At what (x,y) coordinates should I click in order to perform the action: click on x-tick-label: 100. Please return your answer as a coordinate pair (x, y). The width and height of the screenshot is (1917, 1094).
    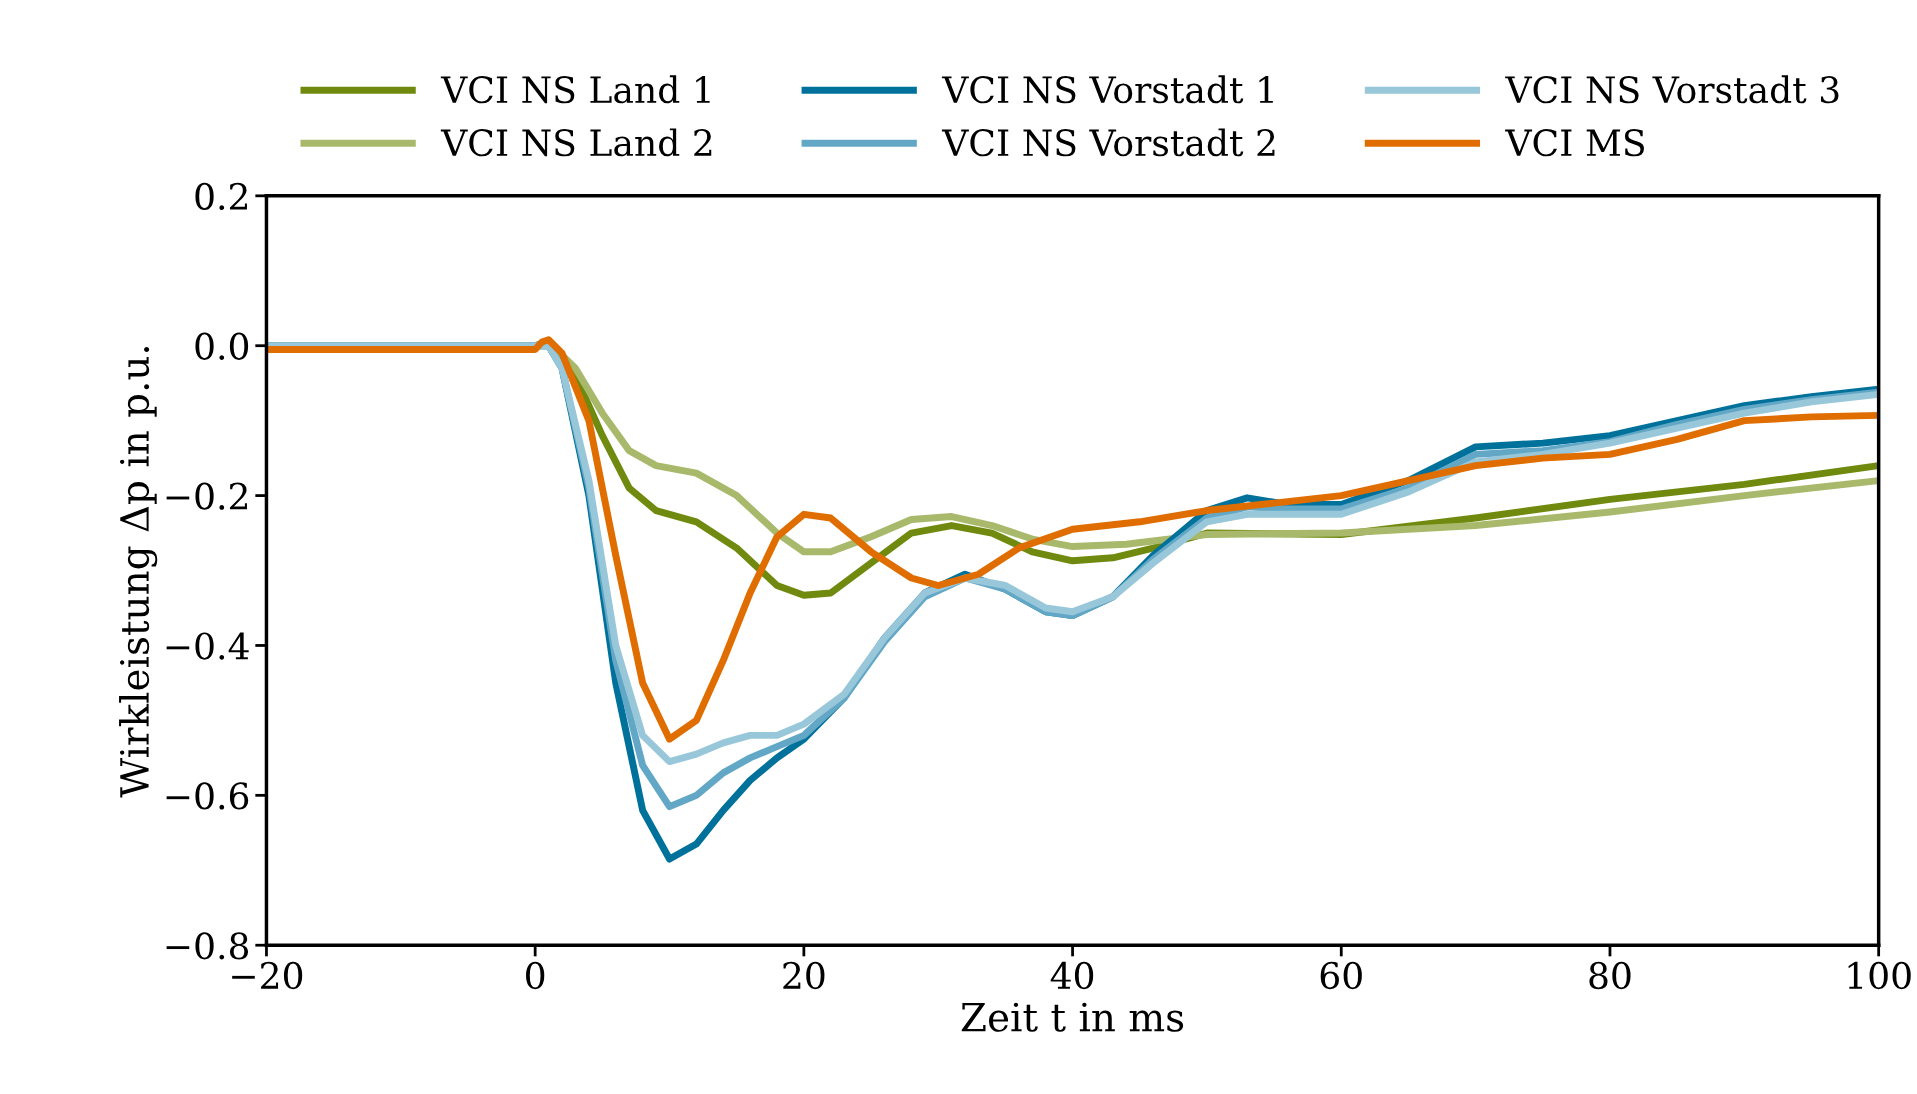
    Looking at the image, I should click on (1879, 975).